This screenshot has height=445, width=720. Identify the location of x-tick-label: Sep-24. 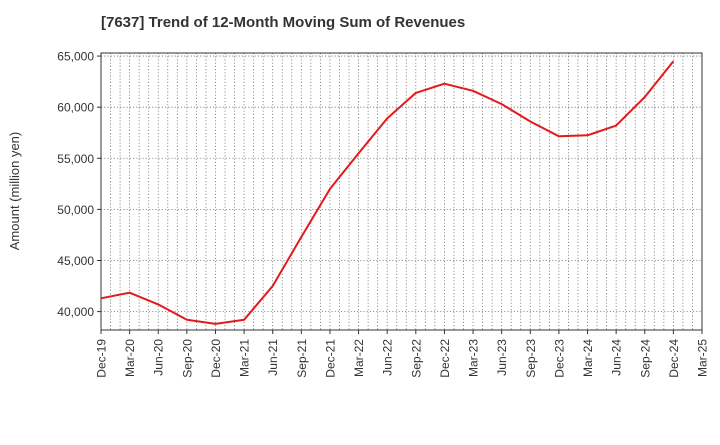
(645, 358).